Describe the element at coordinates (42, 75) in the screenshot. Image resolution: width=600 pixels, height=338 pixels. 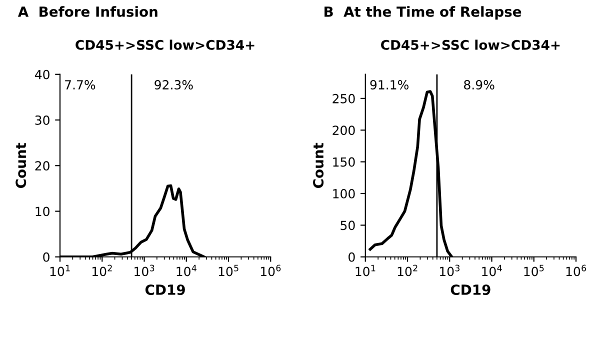
I see `y-tick-label: 40` at that location.